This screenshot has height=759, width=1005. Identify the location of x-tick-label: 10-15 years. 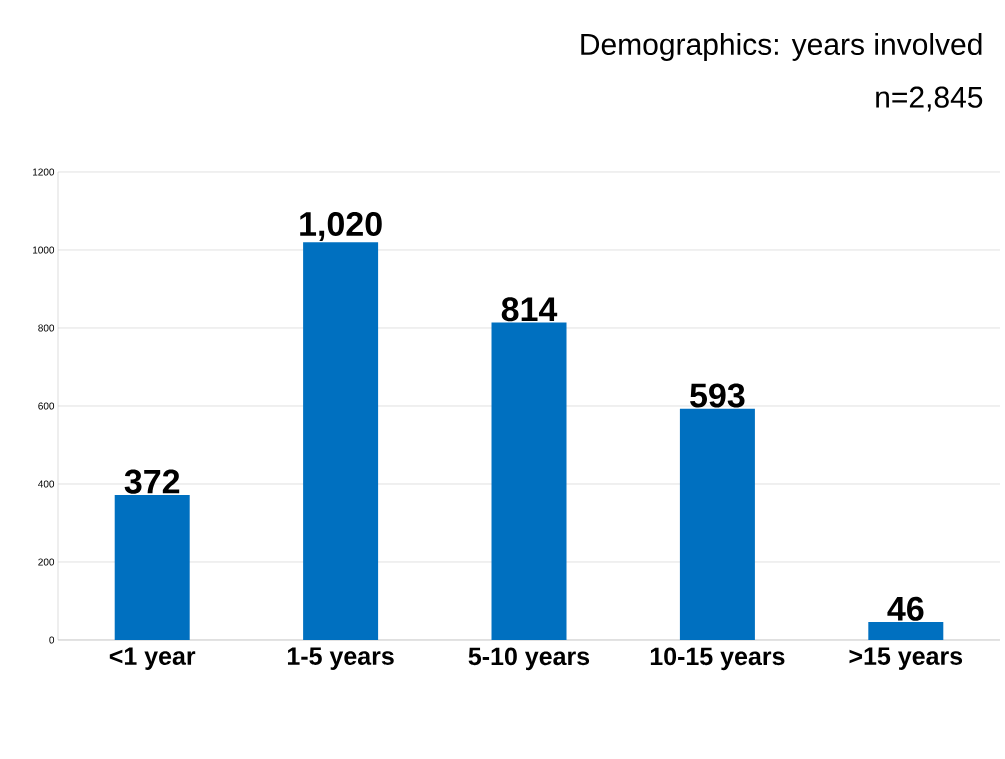
(717, 659).